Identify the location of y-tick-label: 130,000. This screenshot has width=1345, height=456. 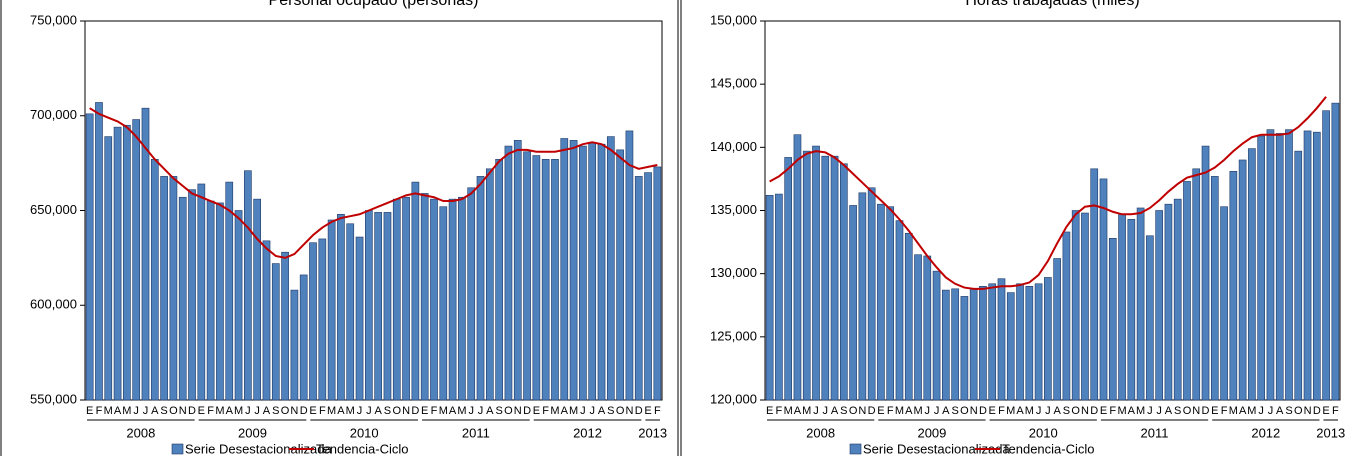
(733, 272).